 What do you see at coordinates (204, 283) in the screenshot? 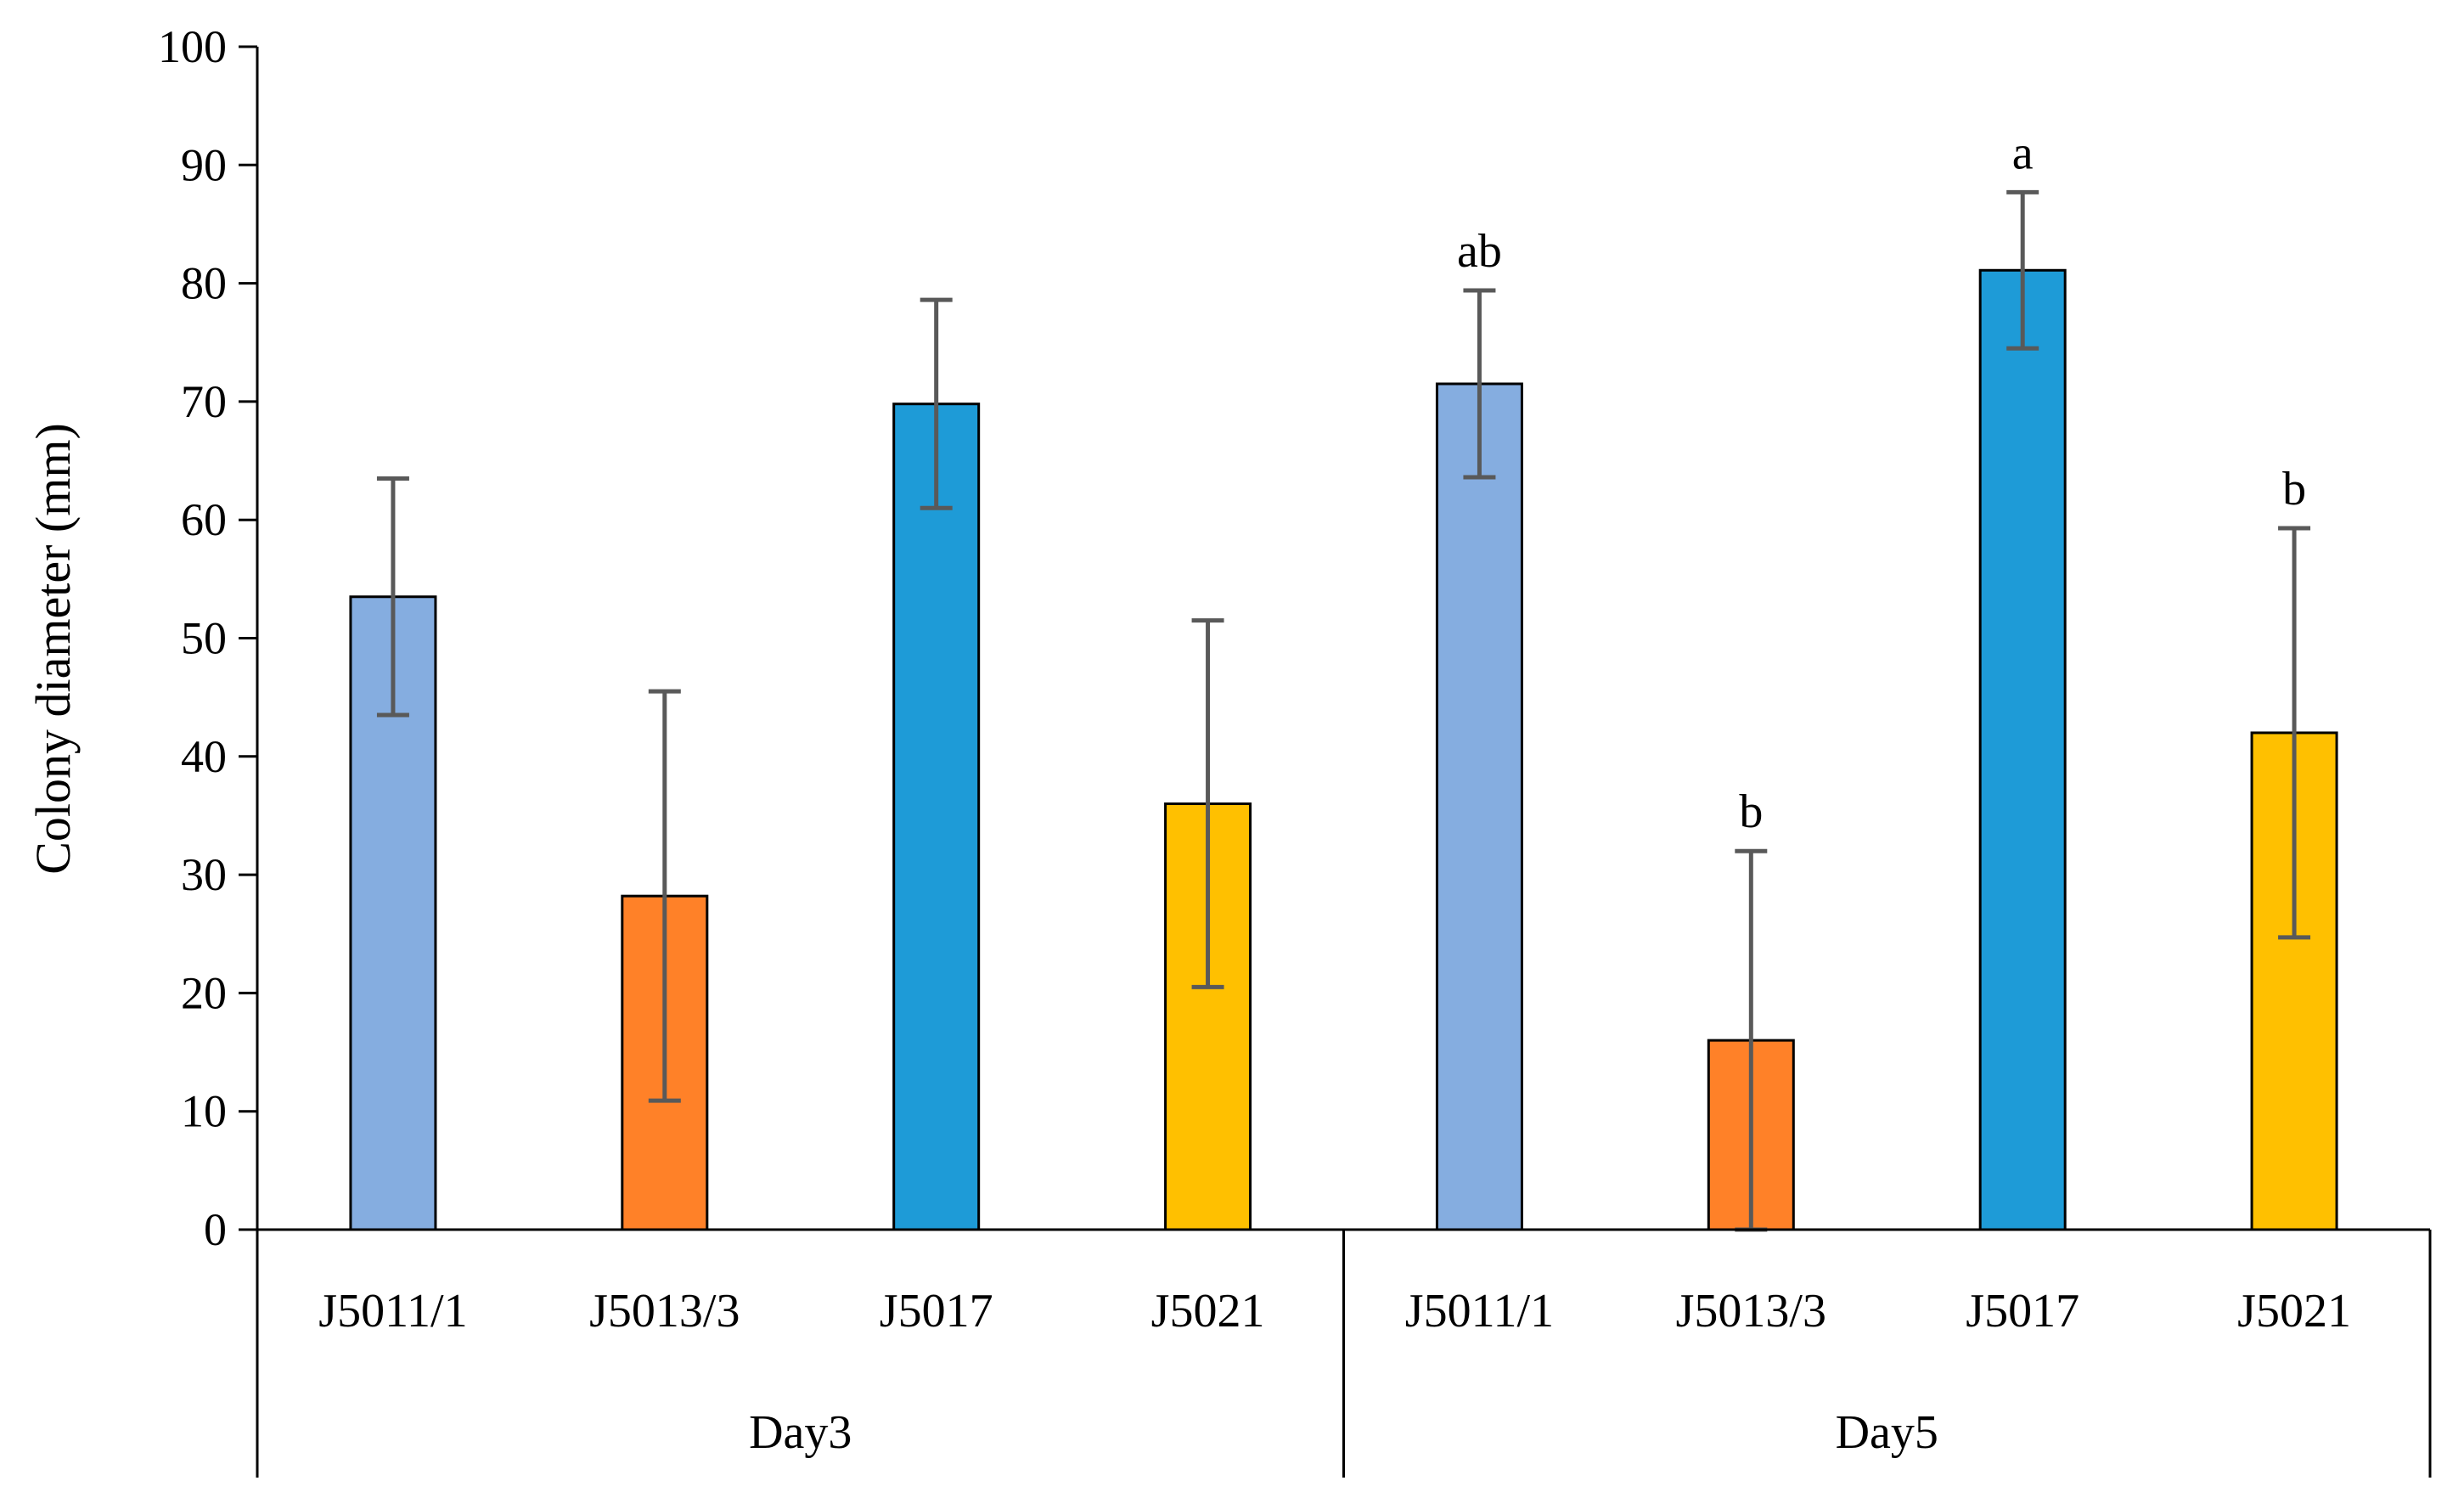
I see `y-tick-label: 80` at bounding box center [204, 283].